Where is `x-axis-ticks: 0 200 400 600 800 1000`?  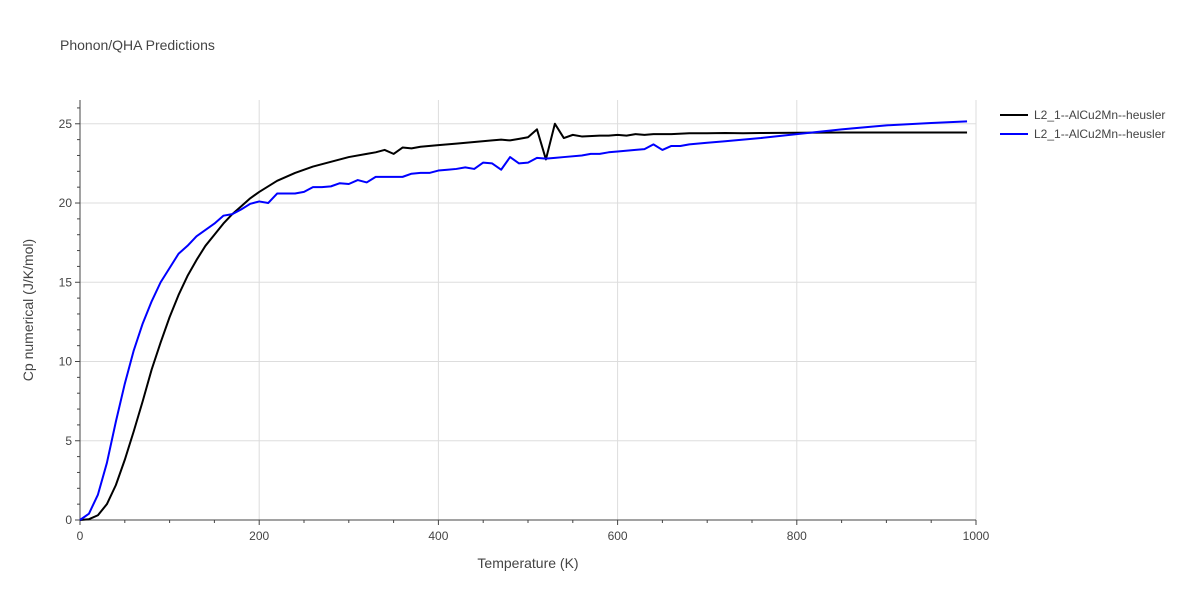 x-axis-ticks: 0 200 400 600 800 1000 is located at coordinates (533, 536).